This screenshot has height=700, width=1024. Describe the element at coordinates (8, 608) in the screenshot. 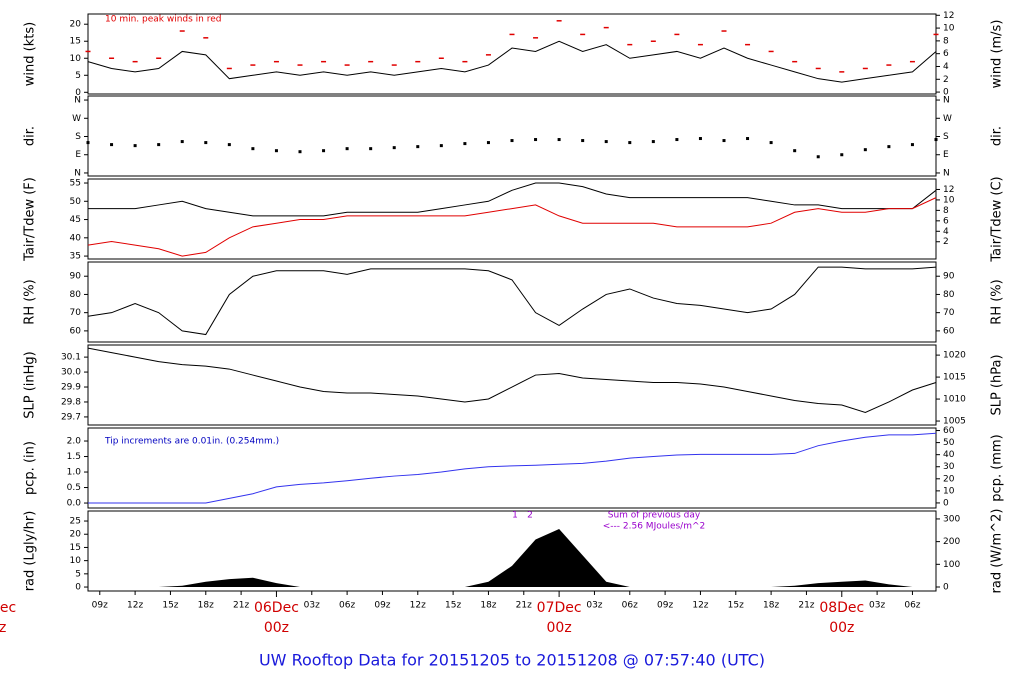

I see `date-label: 05Dec` at that location.